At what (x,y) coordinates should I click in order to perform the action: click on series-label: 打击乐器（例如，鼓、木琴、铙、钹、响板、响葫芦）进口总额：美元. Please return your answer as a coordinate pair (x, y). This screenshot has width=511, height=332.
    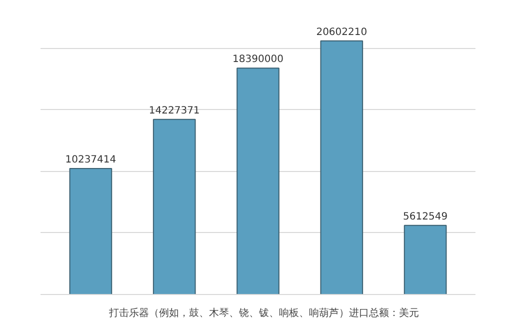
    Looking at the image, I should click on (264, 313).